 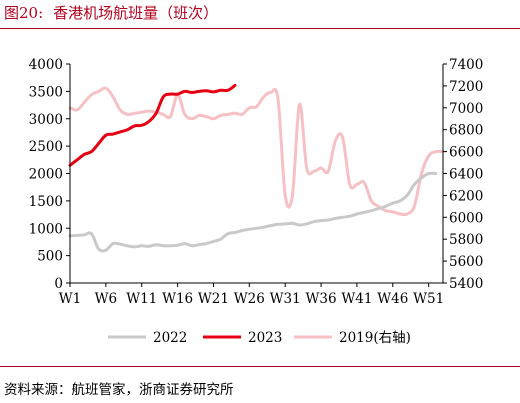 What do you see at coordinates (466, 196) in the screenshot?
I see `right-tick-label: 6200` at bounding box center [466, 196].